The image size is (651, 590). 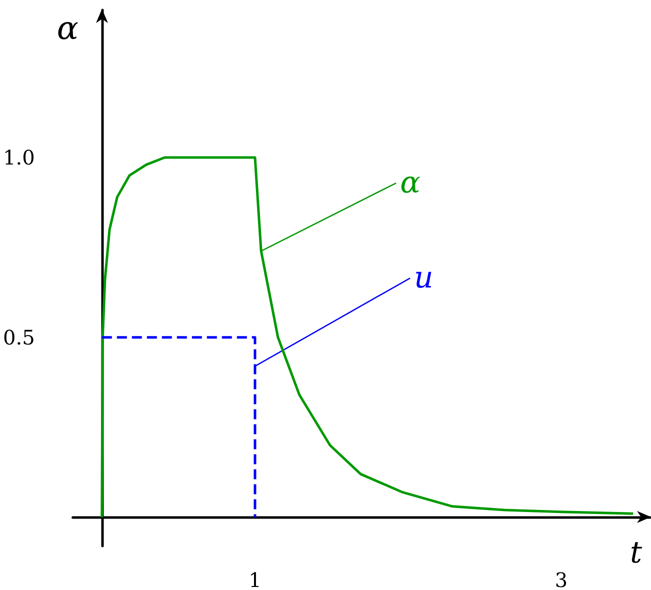 I want to click on x-axis-title: t, so click(x=636, y=553).